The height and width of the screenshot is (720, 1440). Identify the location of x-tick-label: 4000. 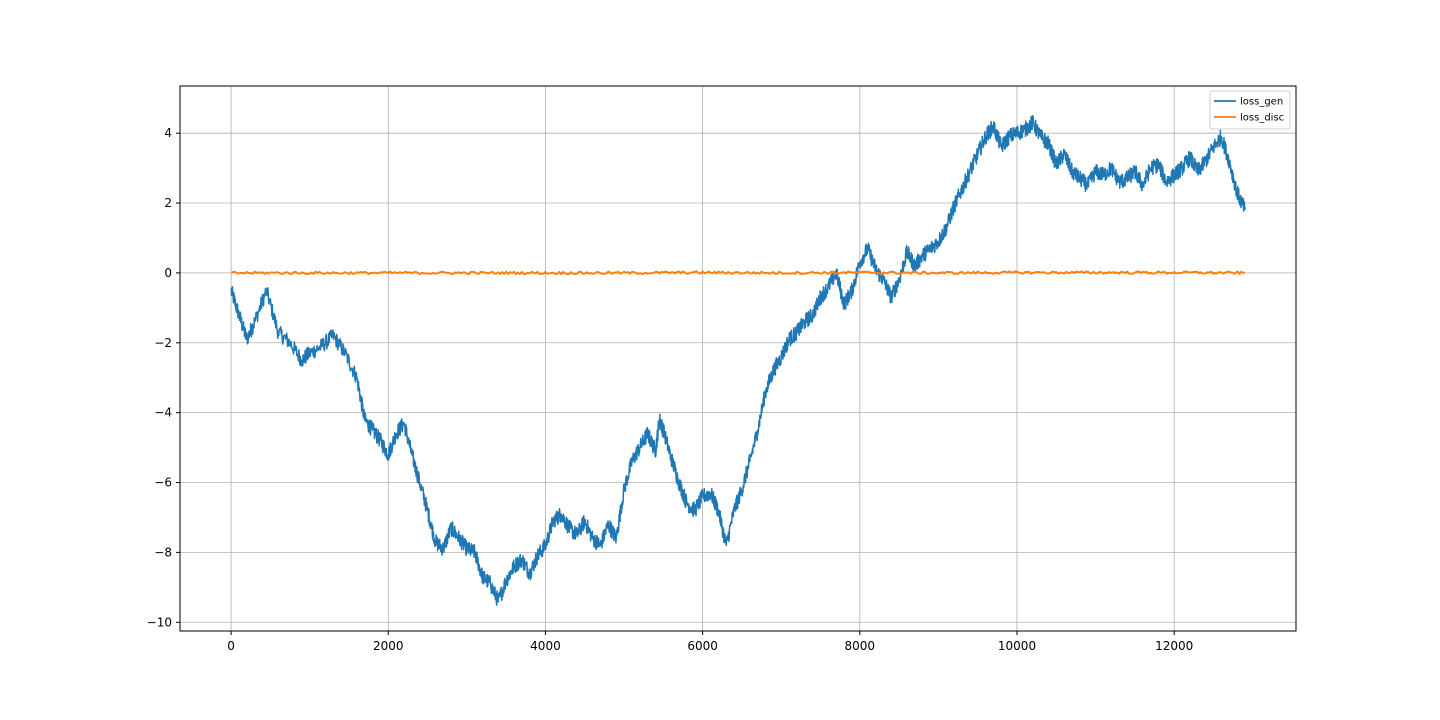
(545, 646).